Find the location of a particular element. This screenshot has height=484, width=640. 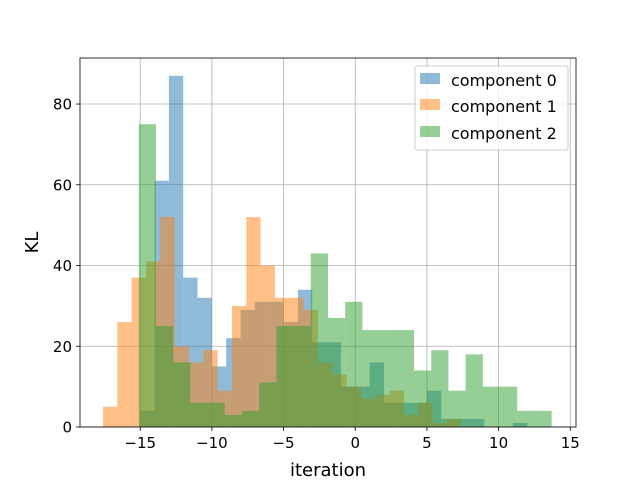

x-tick-label-0: −15 is located at coordinates (140, 443).